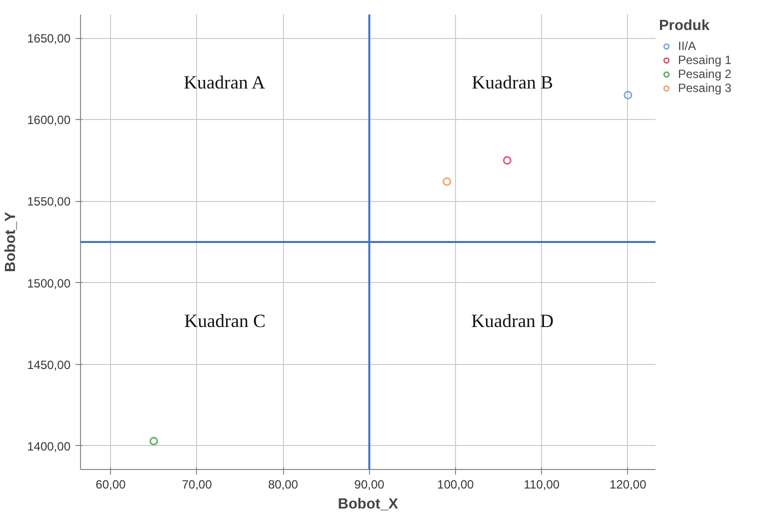  I want to click on annotation: Kuadran D, so click(512, 321).